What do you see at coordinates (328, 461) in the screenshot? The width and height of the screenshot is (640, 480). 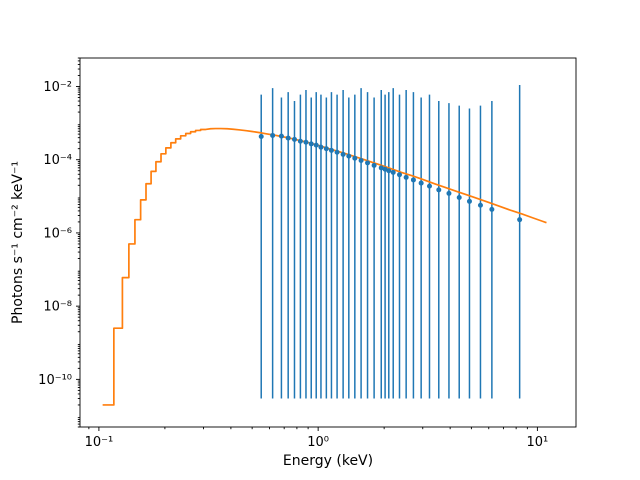 I see `x-axis-label: Energy (keV)` at bounding box center [328, 461].